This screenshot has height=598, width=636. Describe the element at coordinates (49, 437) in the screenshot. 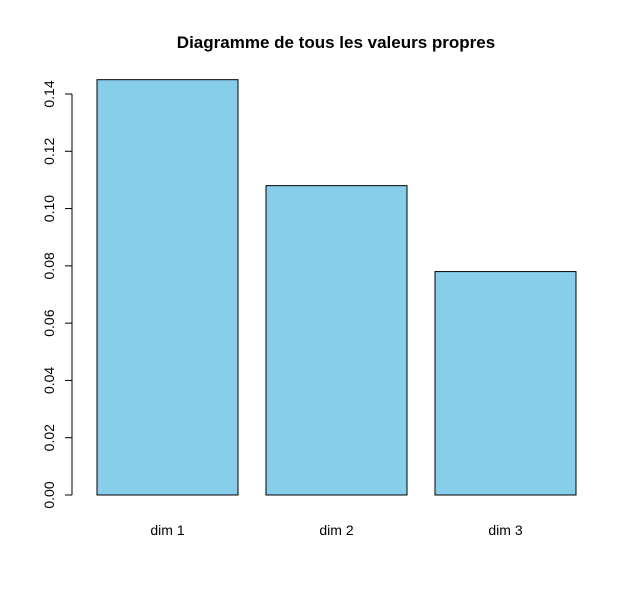

I see `y-tick-label: 0.02` at that location.